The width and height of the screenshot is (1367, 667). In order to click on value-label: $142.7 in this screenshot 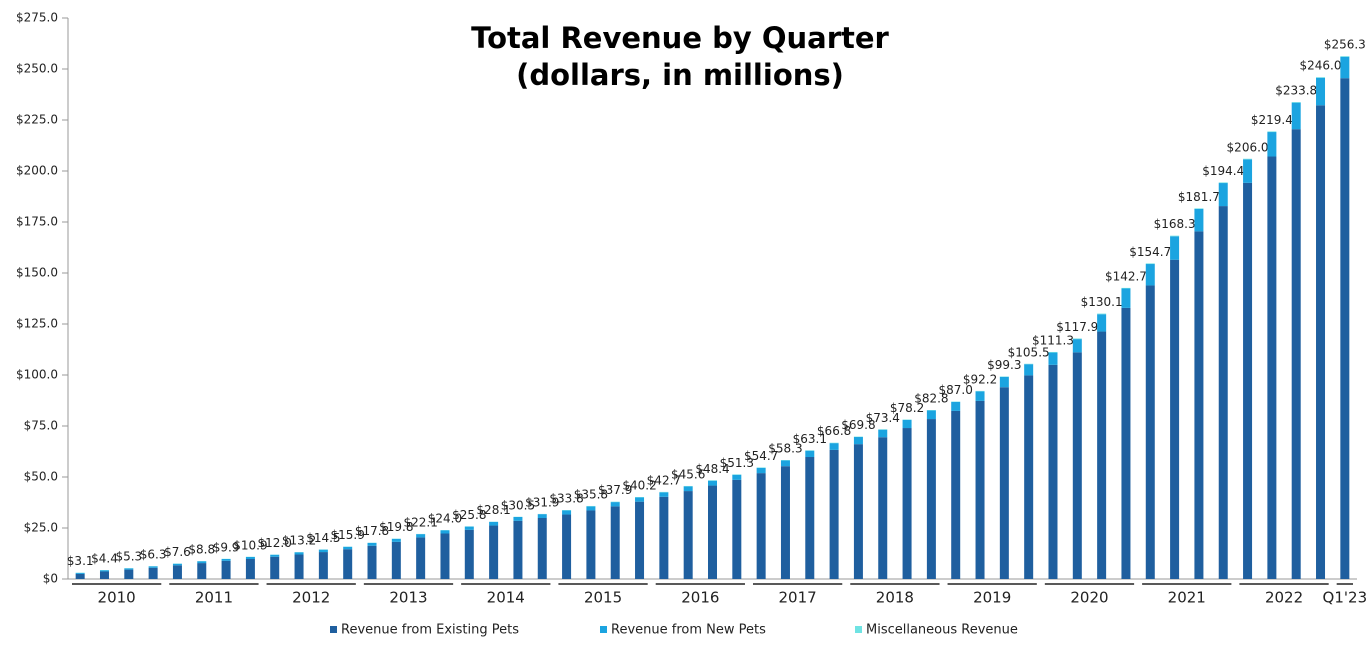, I will do `click(1126, 276)`.